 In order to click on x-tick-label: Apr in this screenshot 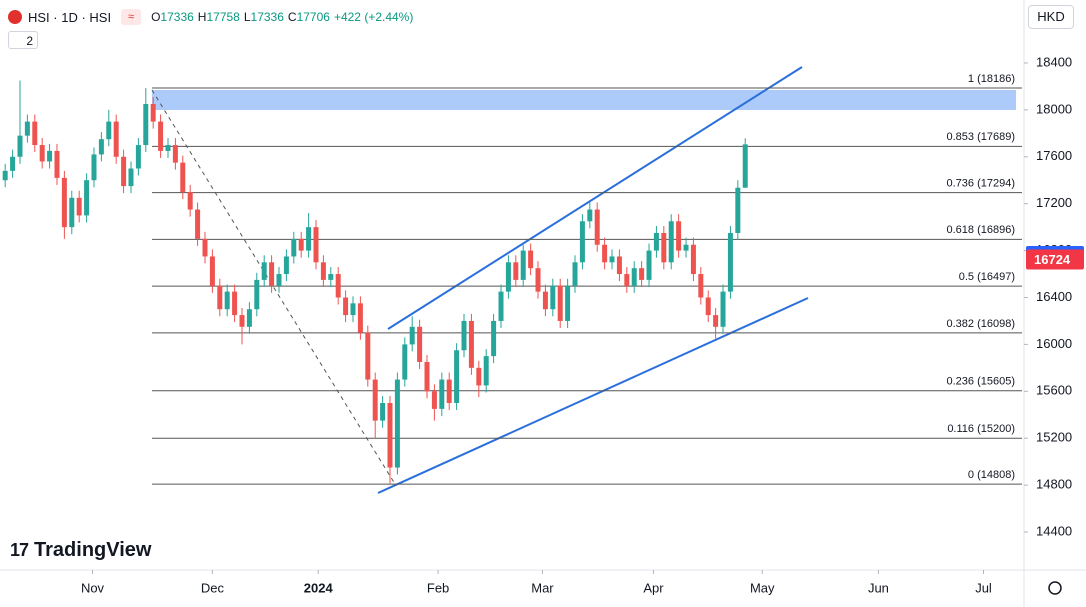, I will do `click(653, 587)`.